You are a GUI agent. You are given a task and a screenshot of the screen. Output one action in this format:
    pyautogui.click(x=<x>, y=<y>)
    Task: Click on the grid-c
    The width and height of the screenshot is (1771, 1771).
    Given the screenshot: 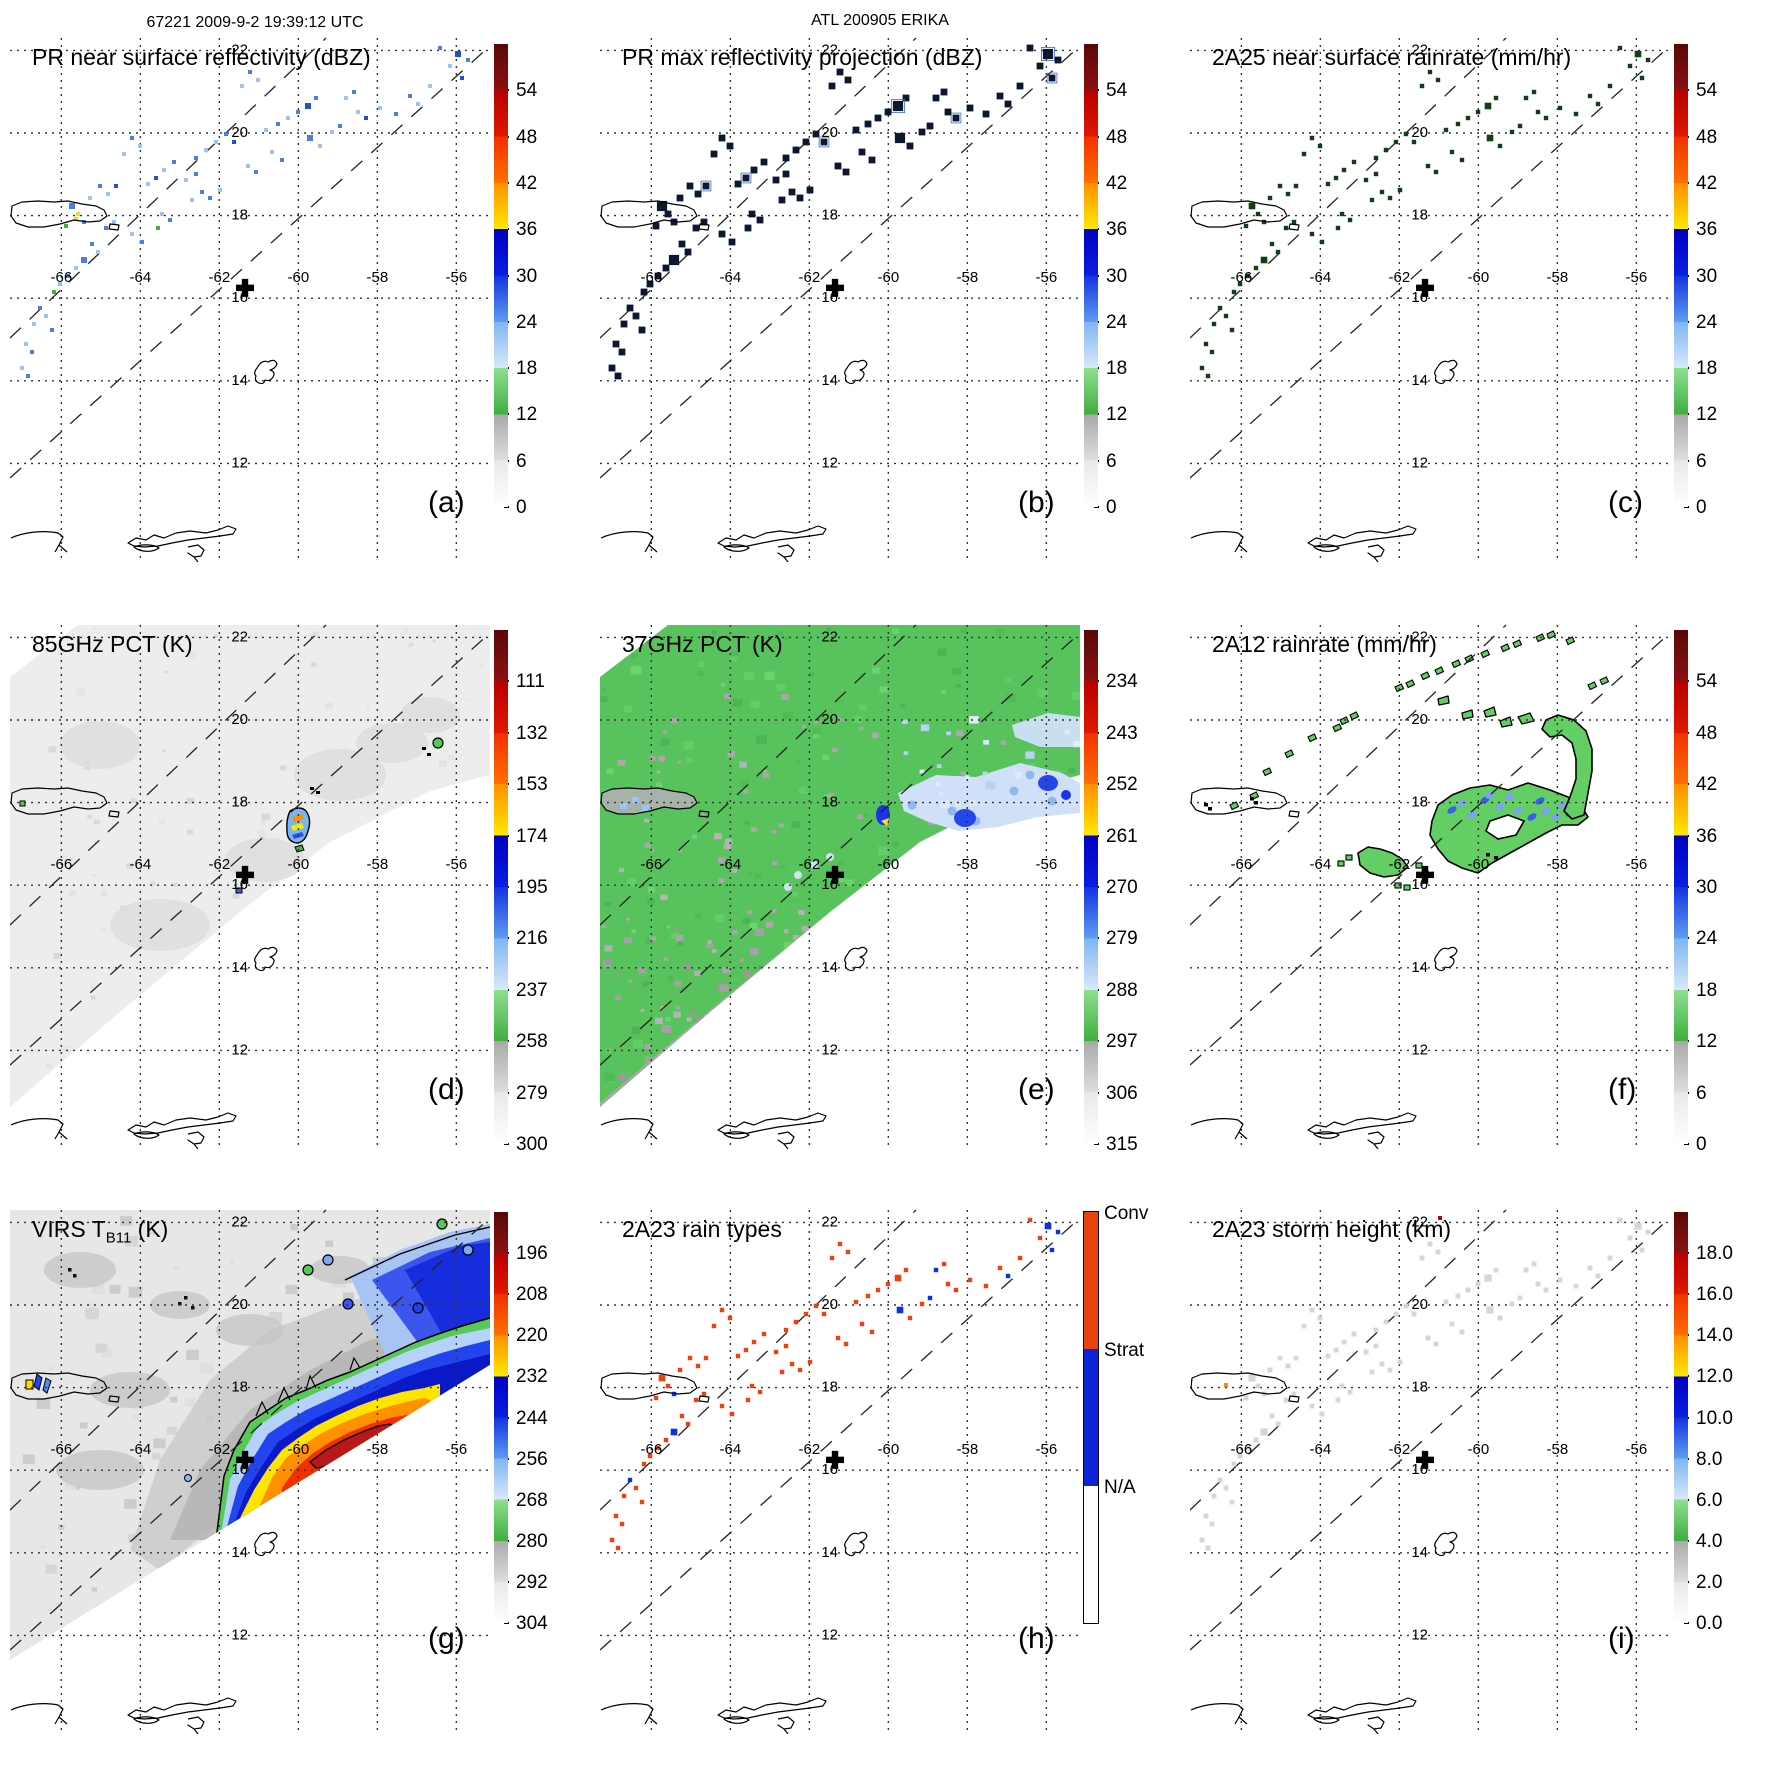 What is the action you would take?
    pyautogui.click(x=1430, y=298)
    